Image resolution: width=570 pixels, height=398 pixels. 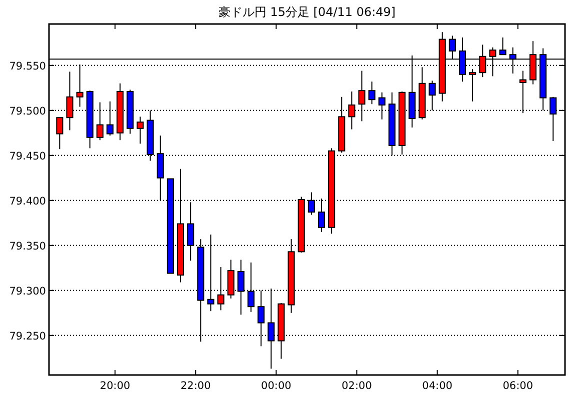 What do you see at coordinates (27, 156) in the screenshot?
I see `y-tick-label: 79.450` at bounding box center [27, 156].